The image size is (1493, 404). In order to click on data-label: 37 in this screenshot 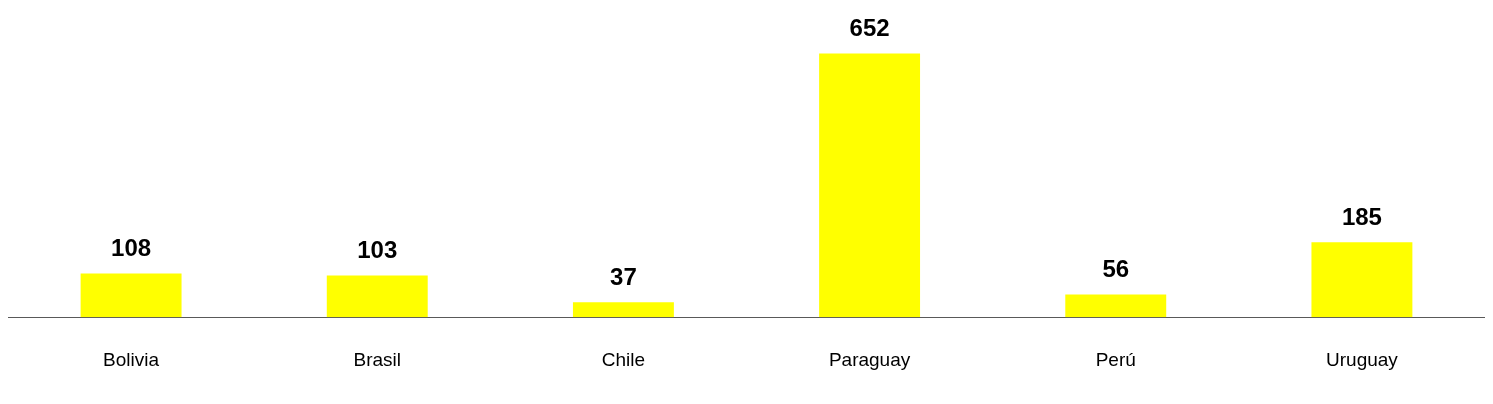, I will do `click(623, 276)`.